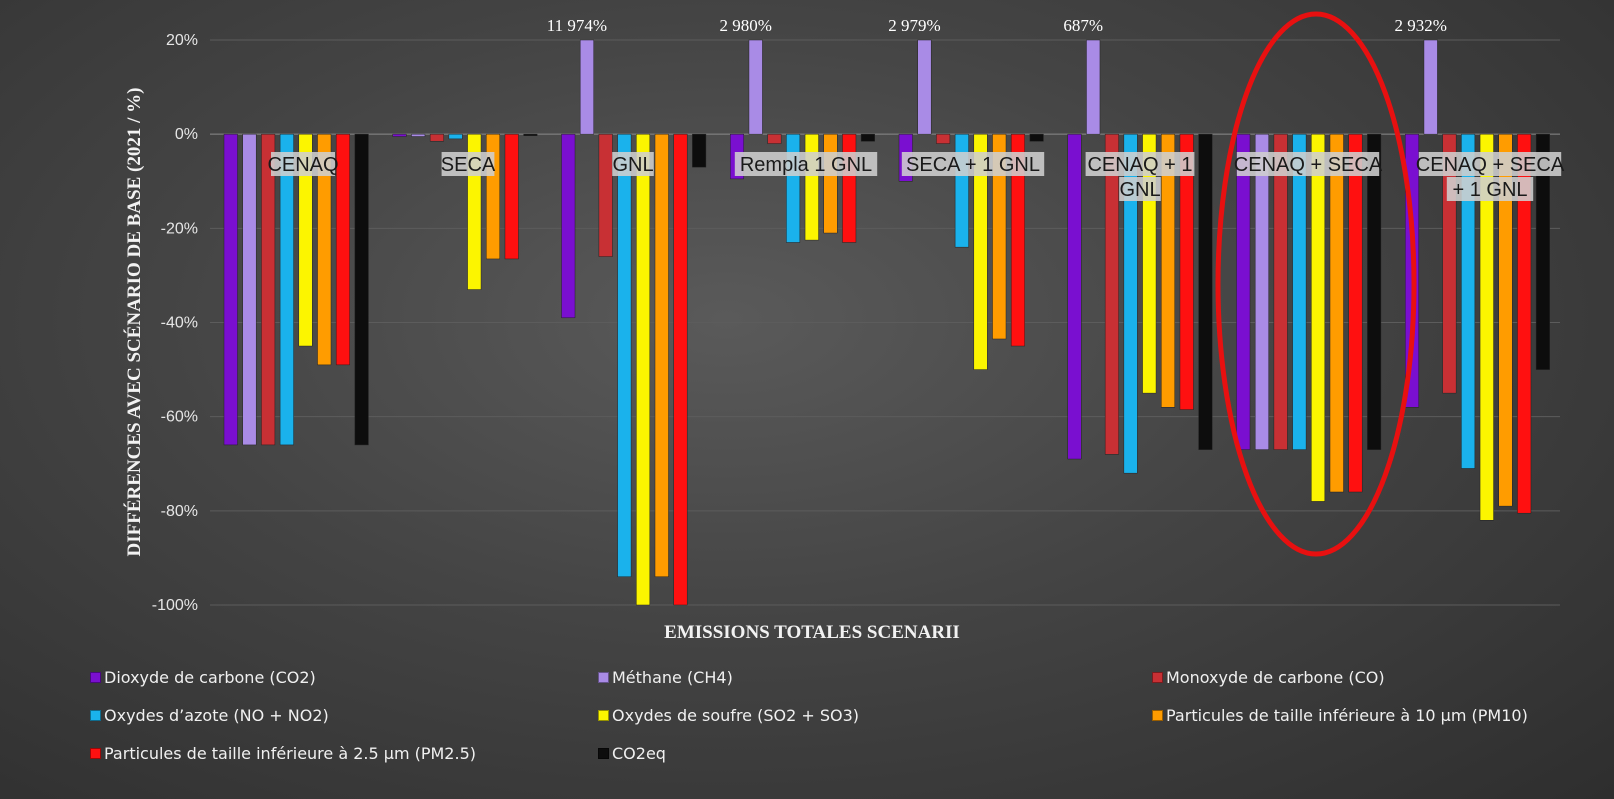 The image size is (1614, 799). I want to click on highlight-ellipse, so click(1316, 284).